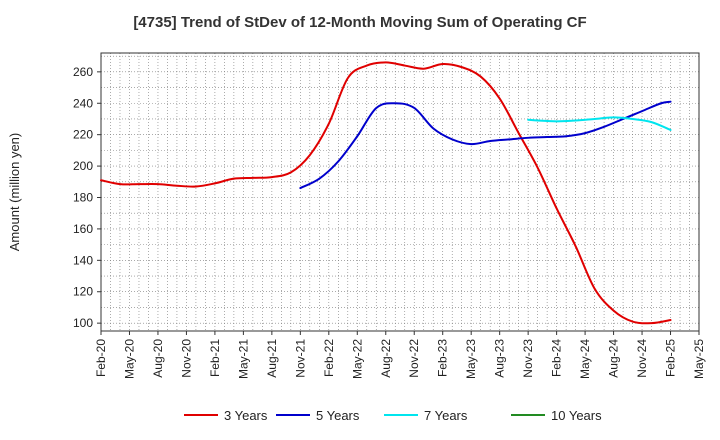  Describe the element at coordinates (671, 358) in the screenshot. I see `x-tick-label: Feb-25` at that location.